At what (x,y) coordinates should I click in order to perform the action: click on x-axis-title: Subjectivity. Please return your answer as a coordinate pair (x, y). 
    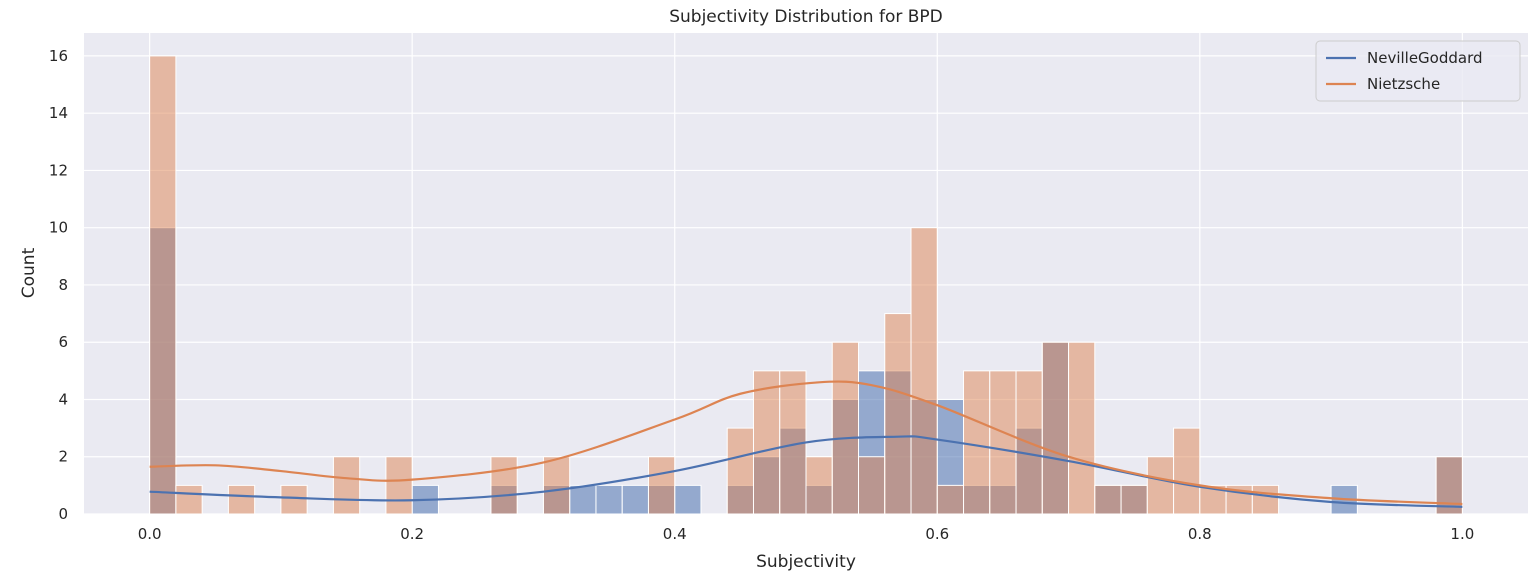
    Looking at the image, I should click on (806, 562).